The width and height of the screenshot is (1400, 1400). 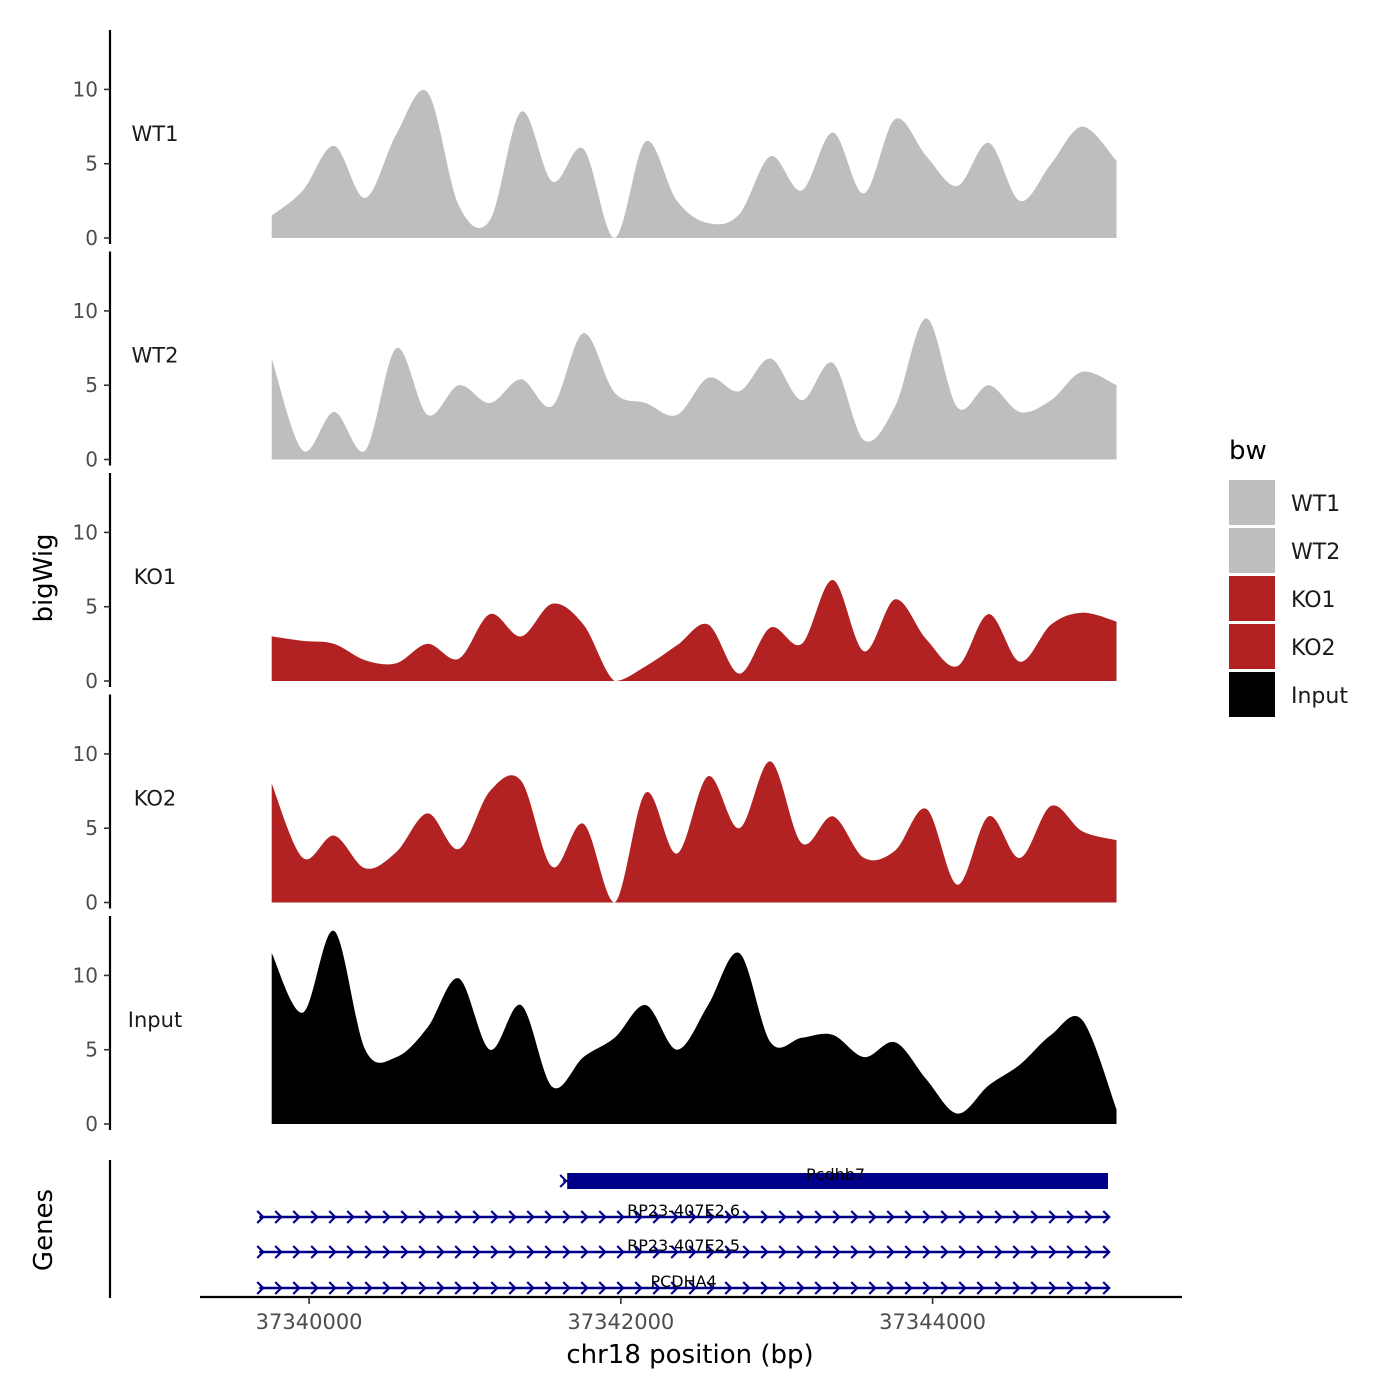 What do you see at coordinates (1288, 576) in the screenshot?
I see `legend: bw WT1 WT2 KO1 KO2 Input` at bounding box center [1288, 576].